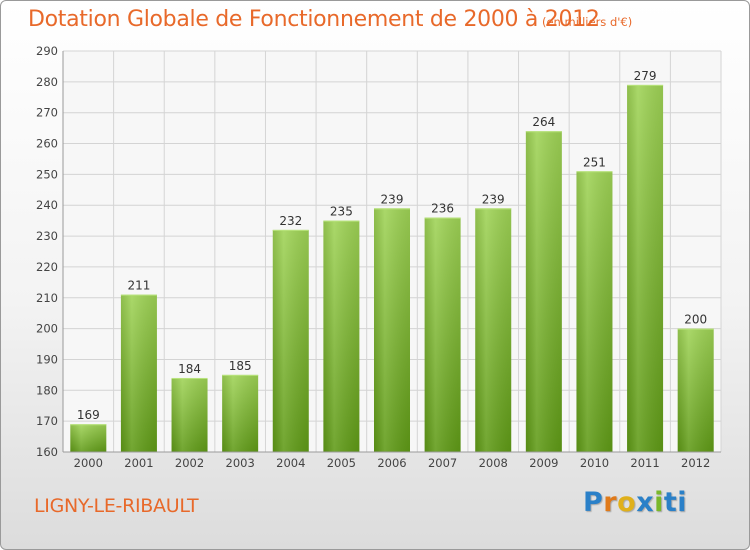 The width and height of the screenshot is (750, 550). What do you see at coordinates (594, 463) in the screenshot?
I see `x-tick-label: 2010` at bounding box center [594, 463].